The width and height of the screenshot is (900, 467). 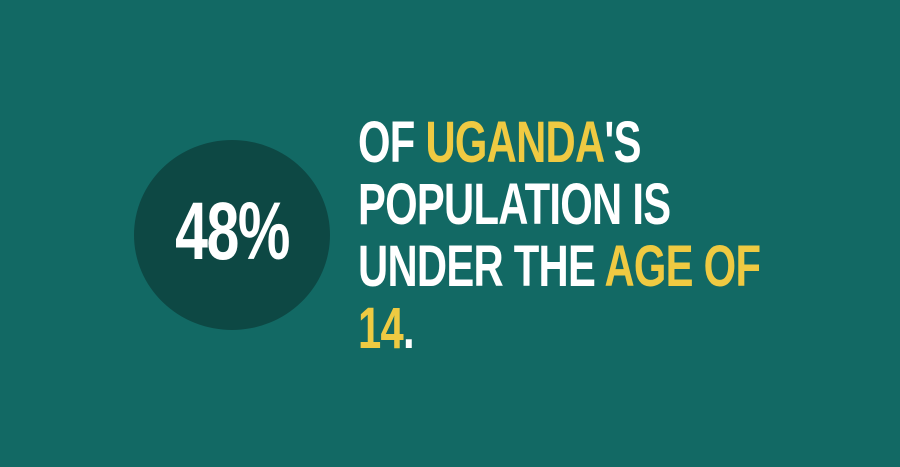 I want to click on headline-highlight-country: UGANDA, so click(x=515, y=142).